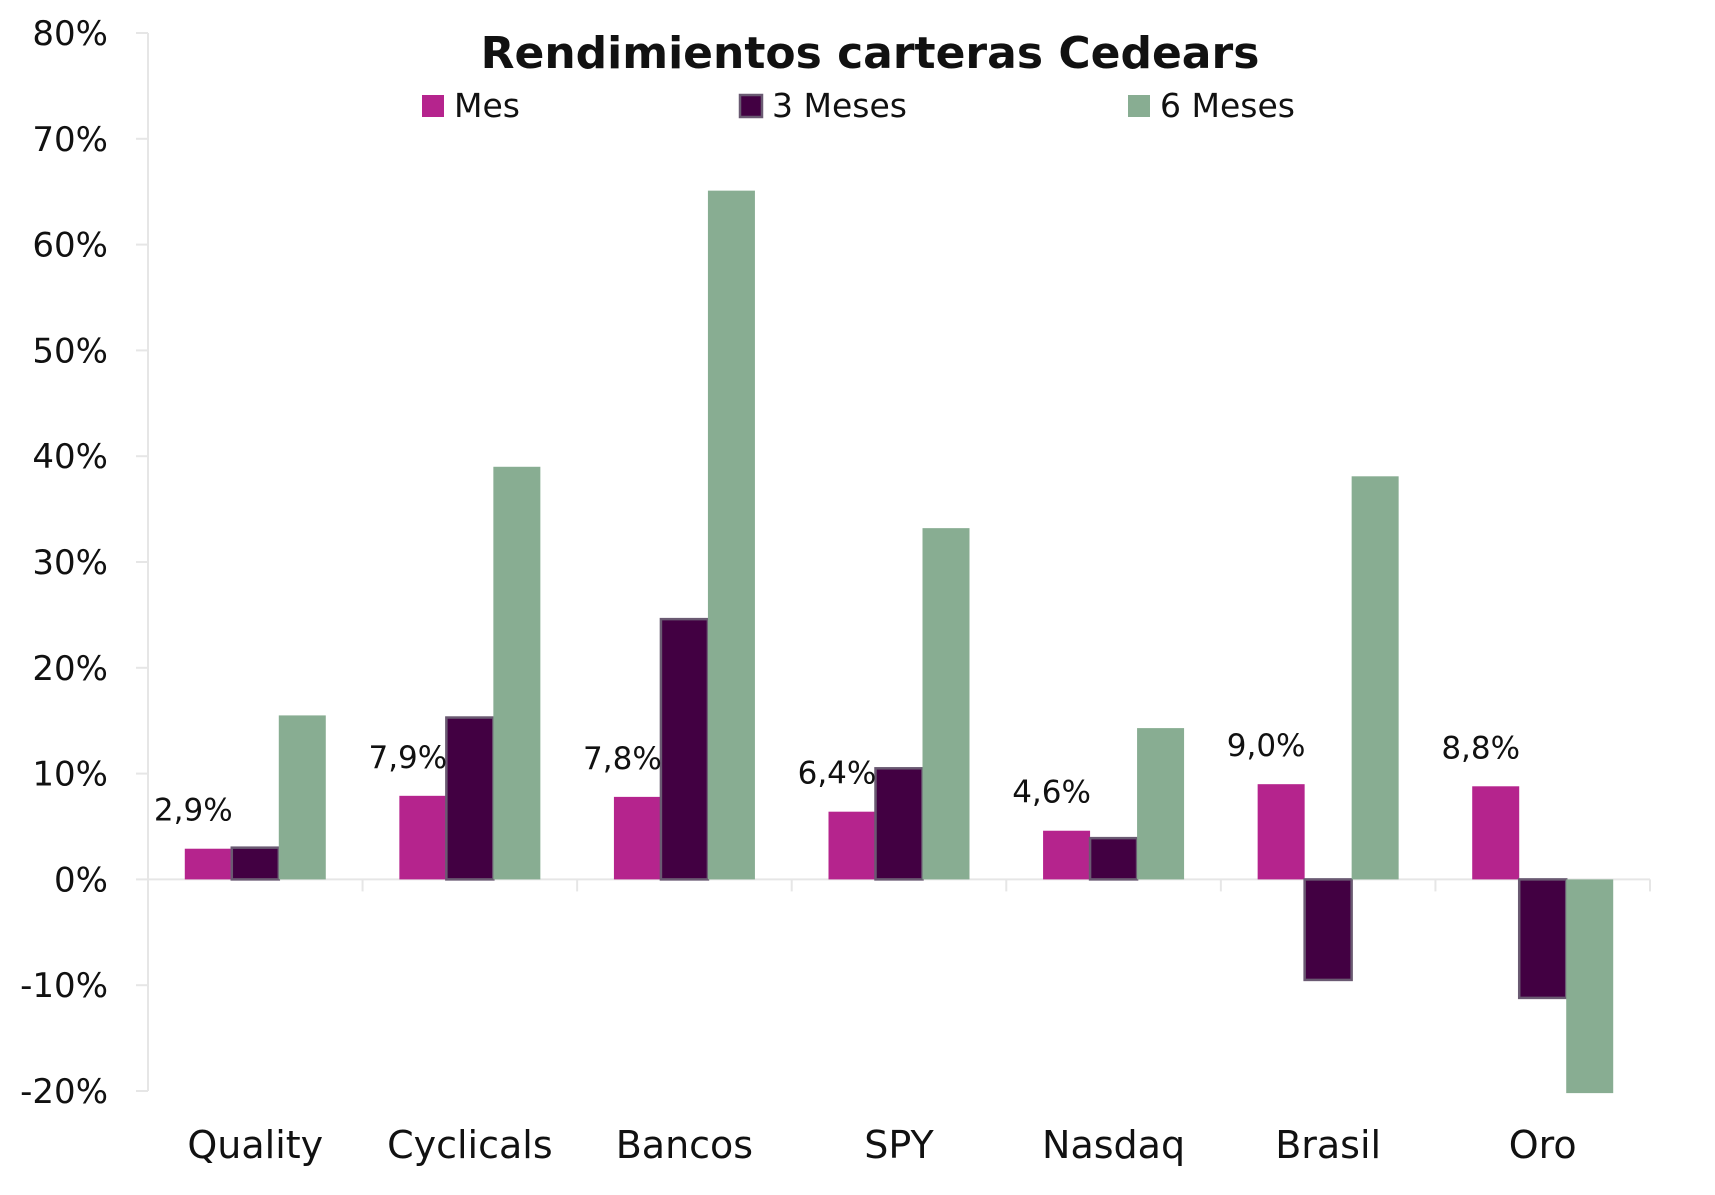 The image size is (1715, 1195). I want to click on y-tick-label: -20%, so click(64, 1092).